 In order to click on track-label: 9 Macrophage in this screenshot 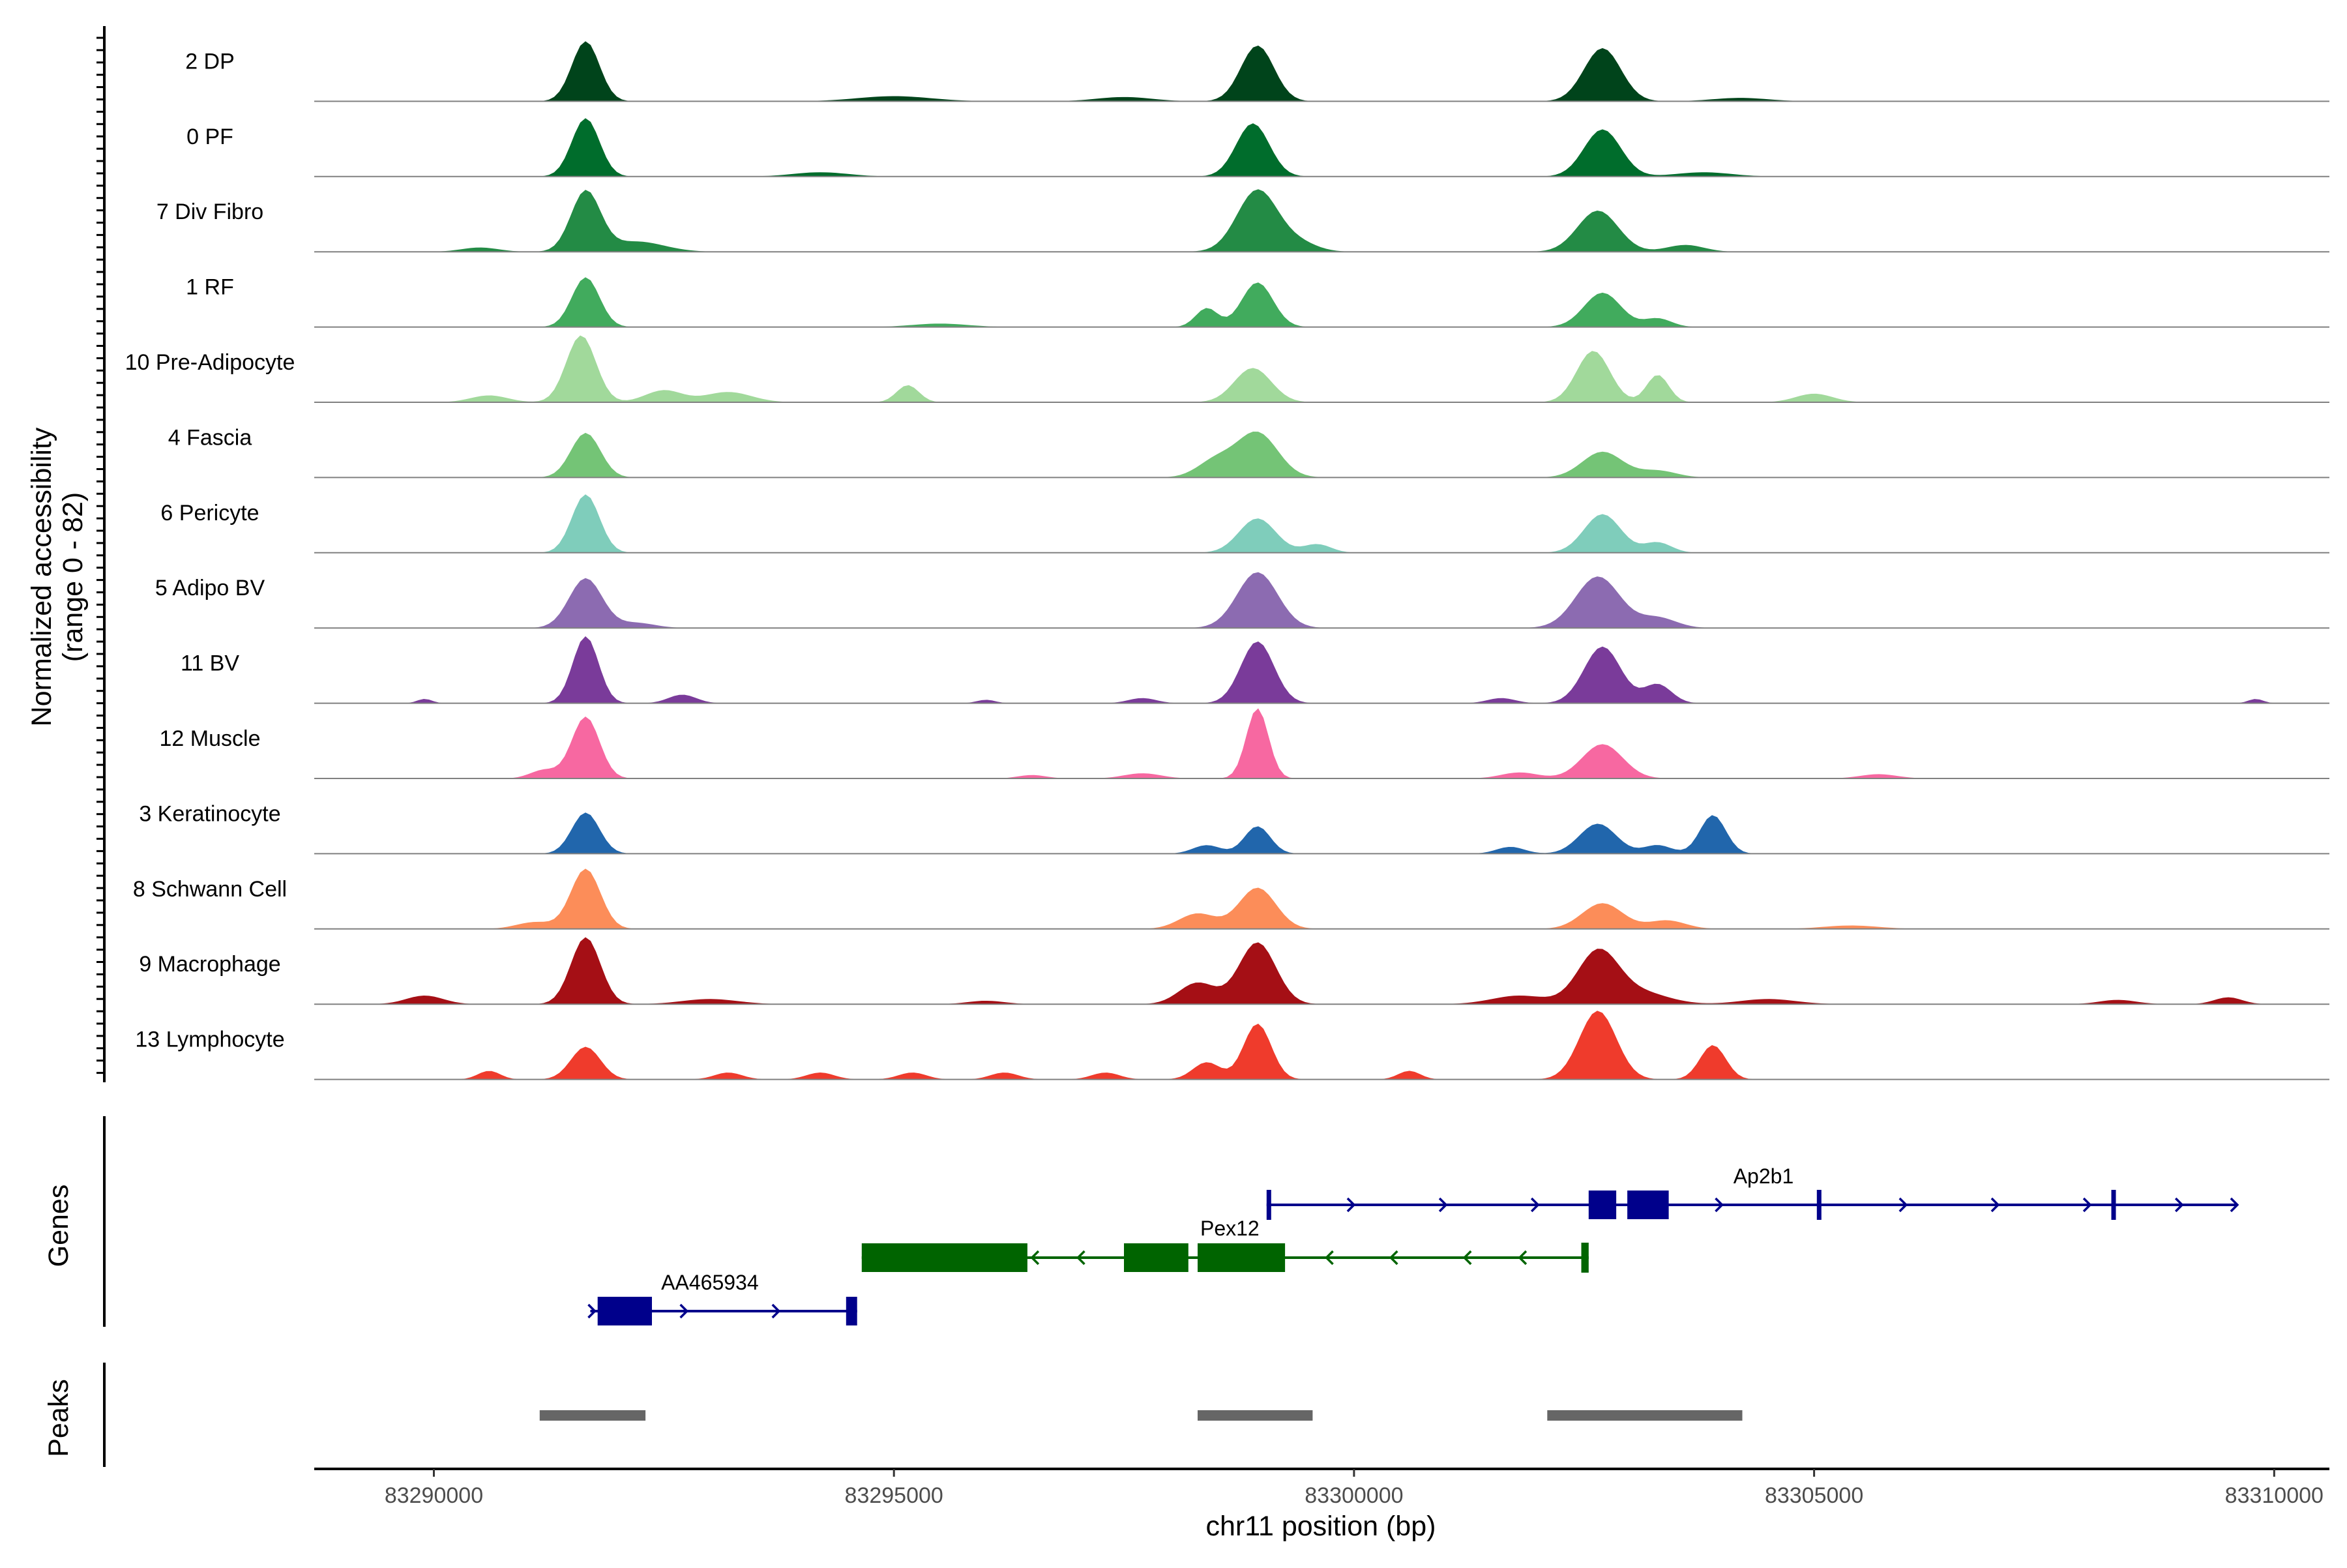, I will do `click(209, 965)`.